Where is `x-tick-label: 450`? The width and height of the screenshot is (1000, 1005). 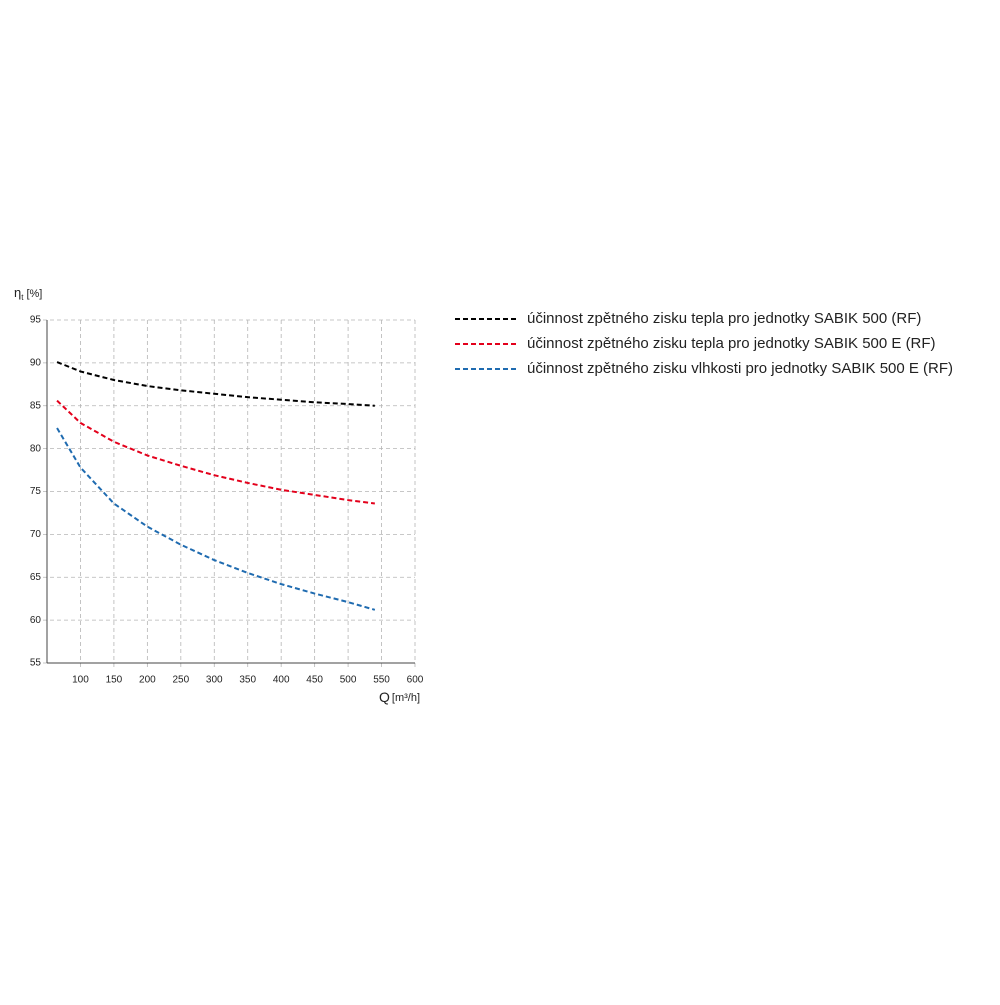
x-tick-label: 450 is located at coordinates (314, 680).